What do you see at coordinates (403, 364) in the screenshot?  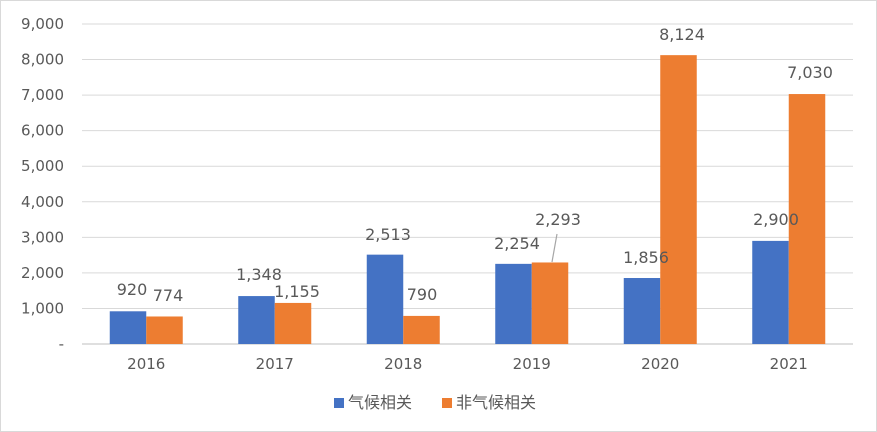 I see `x-tick-label: 2018` at bounding box center [403, 364].